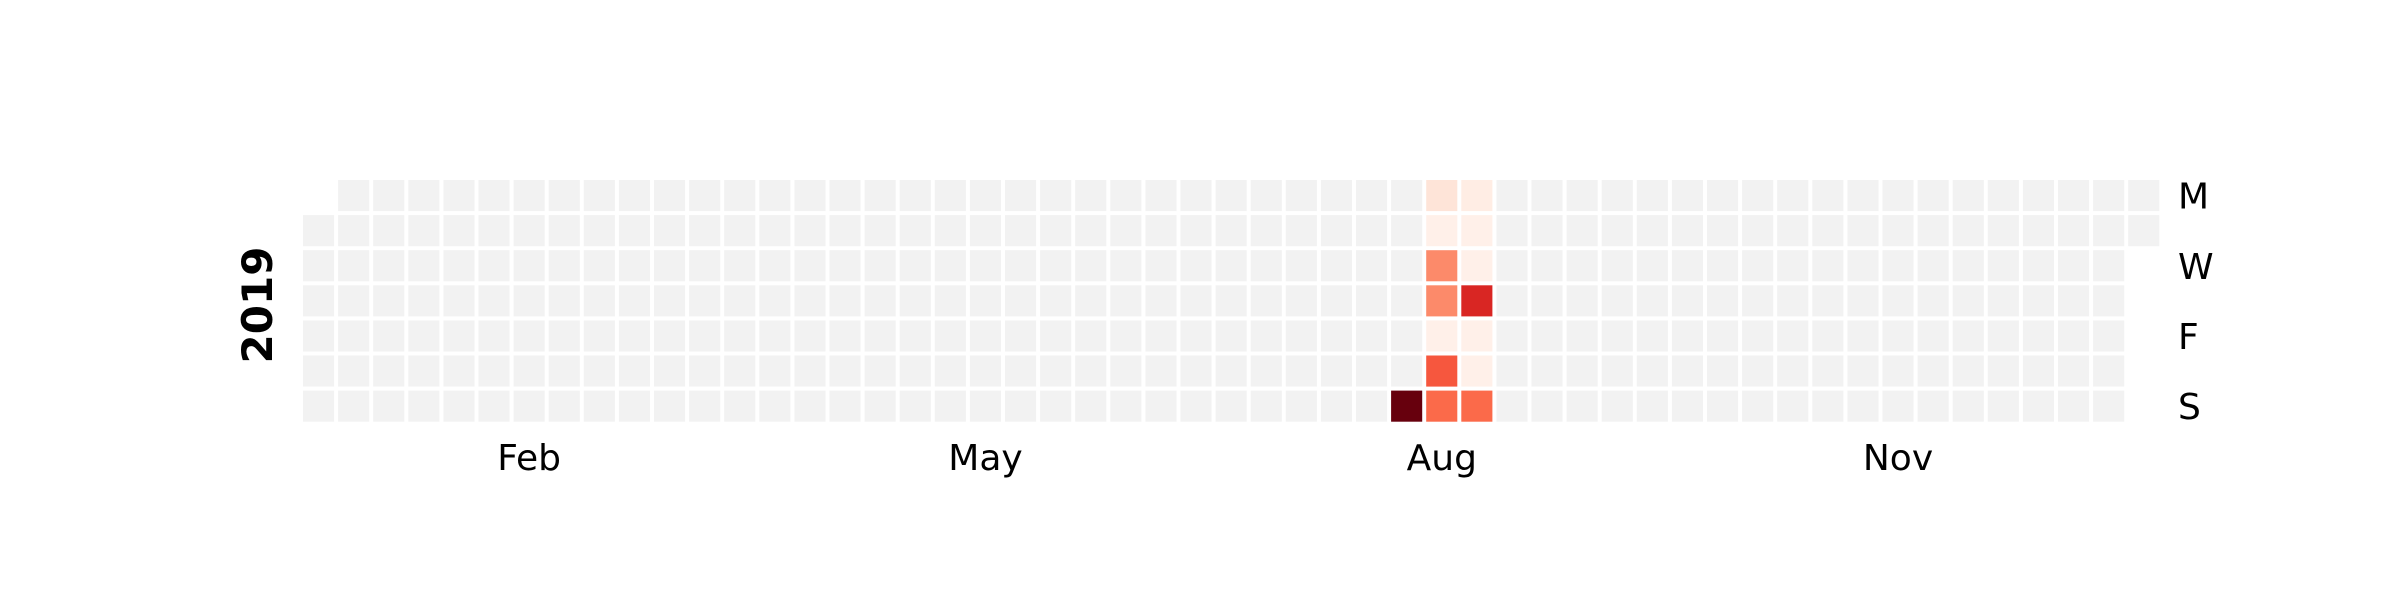  What do you see at coordinates (985, 458) in the screenshot?
I see `month-label: May` at bounding box center [985, 458].